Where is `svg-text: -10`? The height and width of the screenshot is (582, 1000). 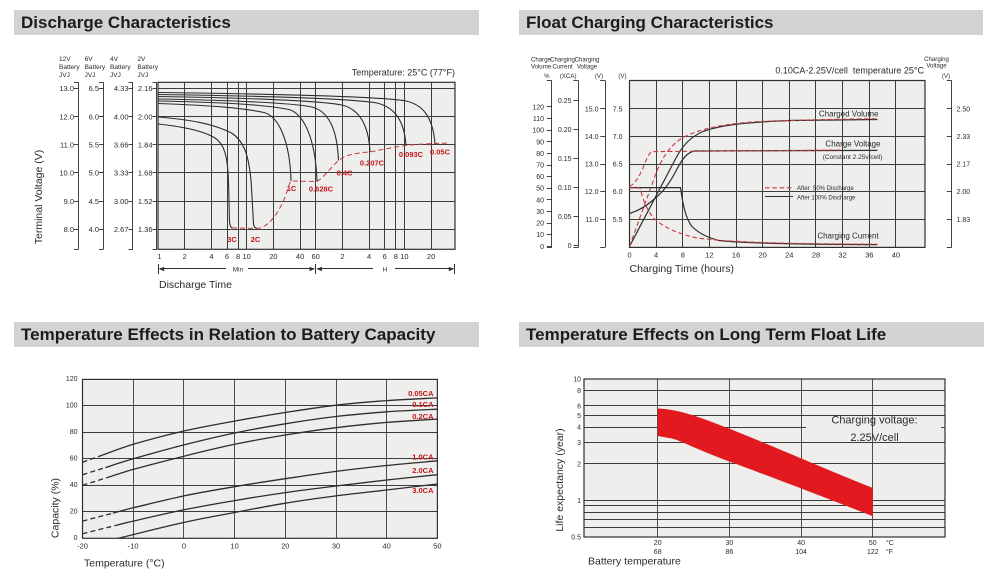 svg-text: -10 is located at coordinates (133, 546).